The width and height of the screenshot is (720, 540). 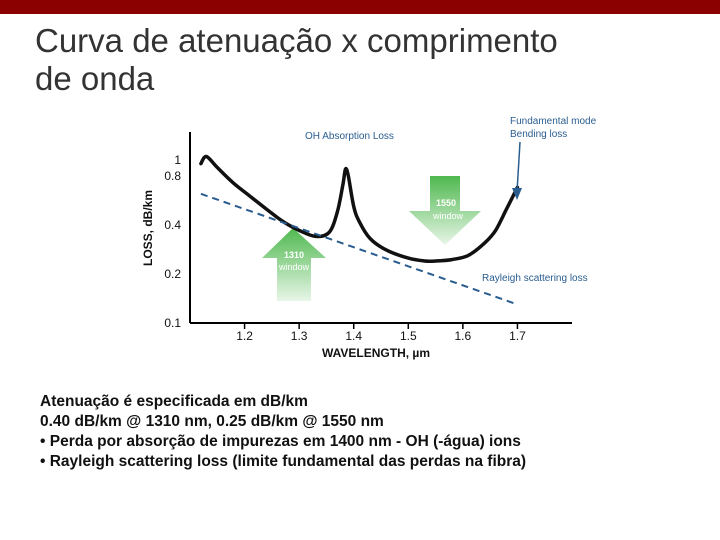 What do you see at coordinates (177, 160) in the screenshot?
I see `y-tick-label: 1` at bounding box center [177, 160].